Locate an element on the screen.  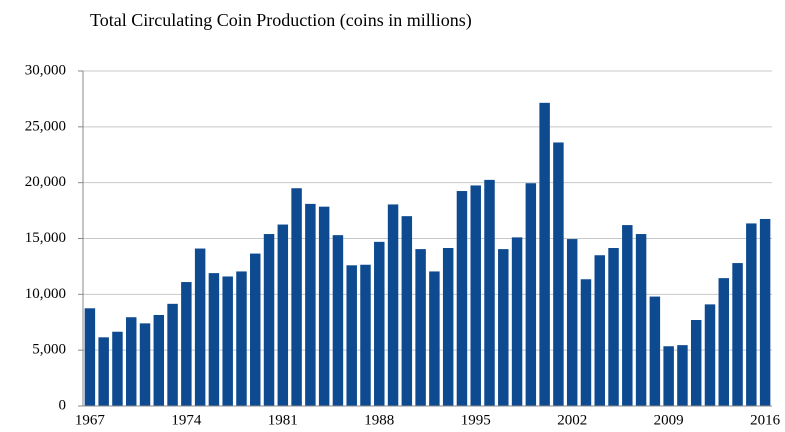
y-tick-label: 15,000 is located at coordinates (45, 238).